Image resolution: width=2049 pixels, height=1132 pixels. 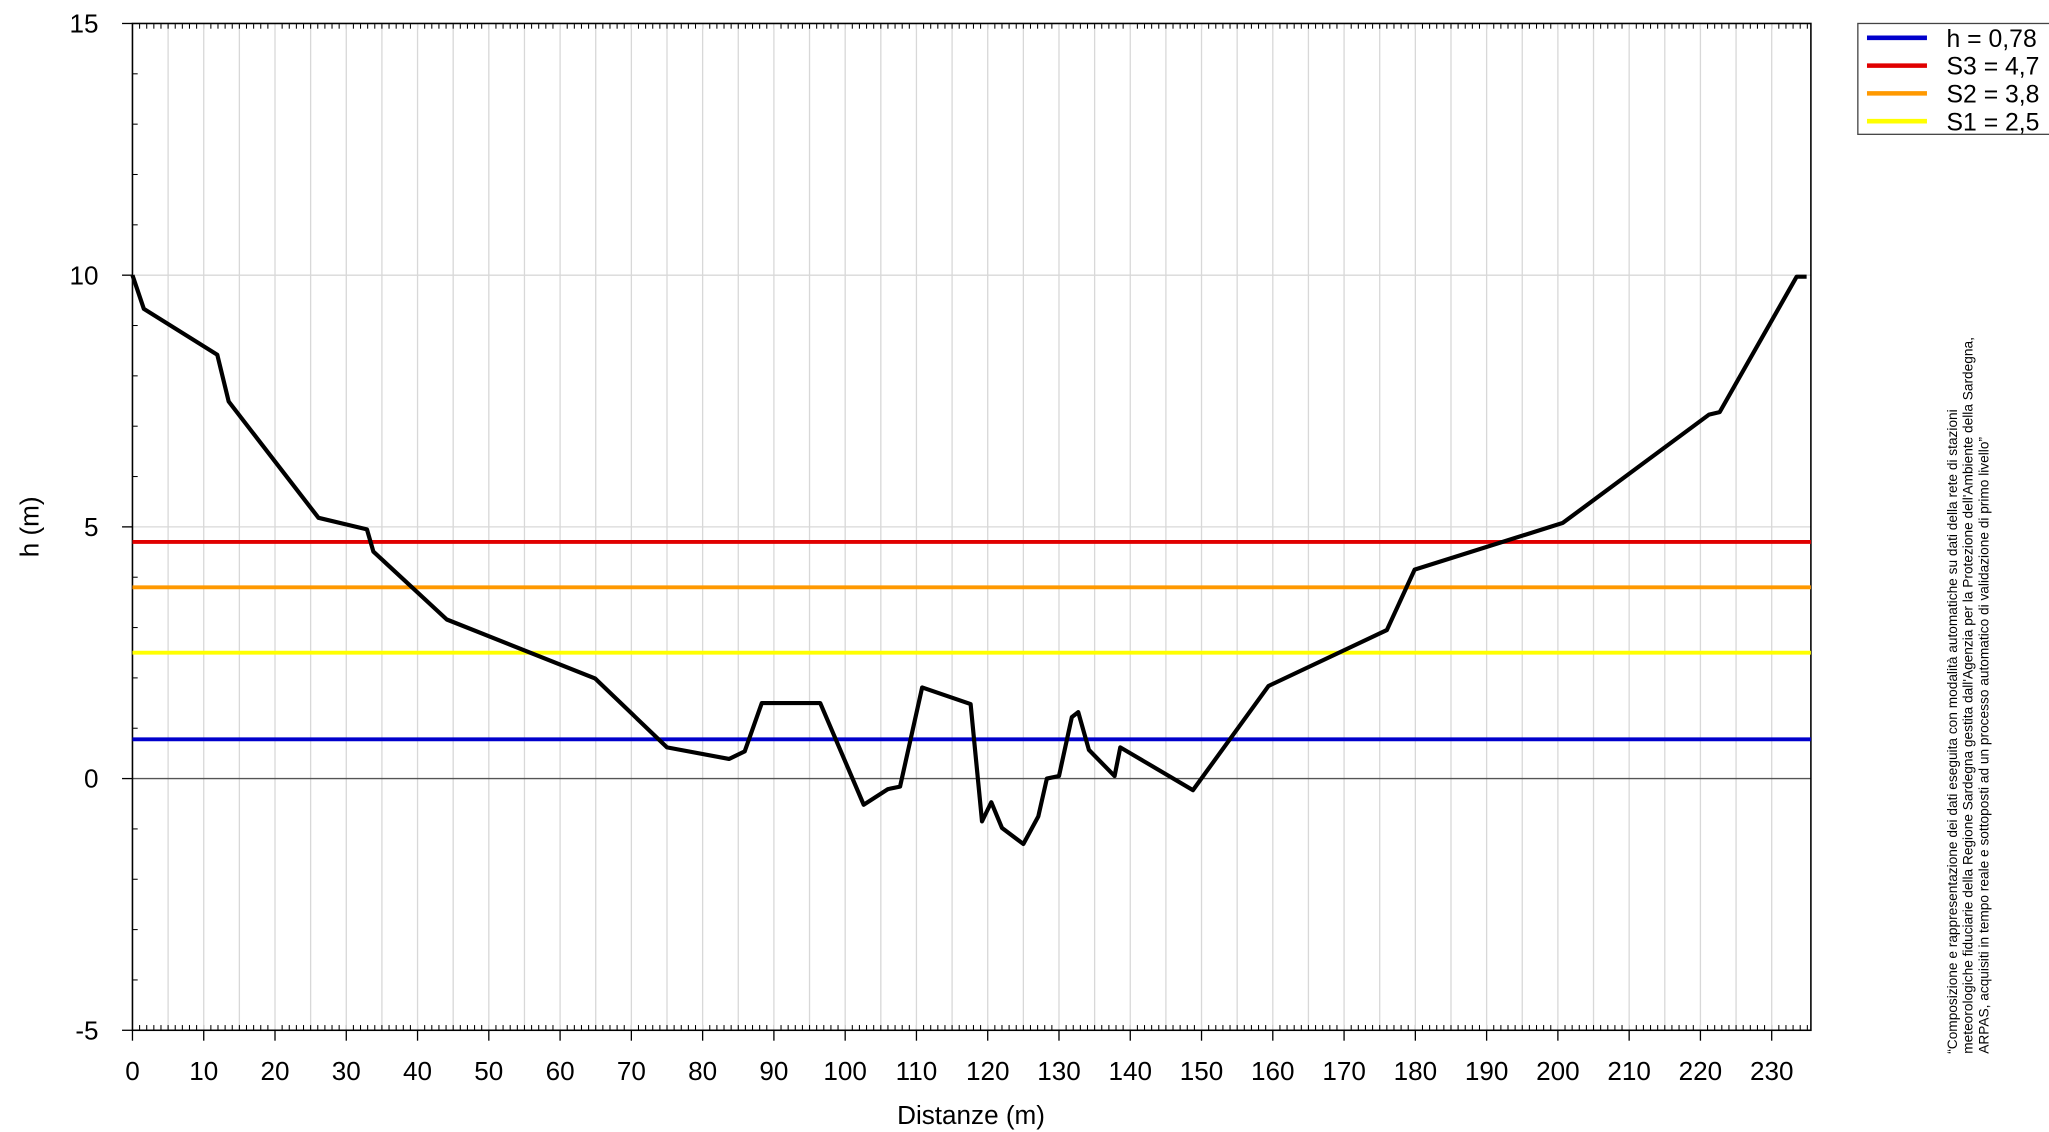 I want to click on y-axis-label: h (m), so click(x=30, y=526).